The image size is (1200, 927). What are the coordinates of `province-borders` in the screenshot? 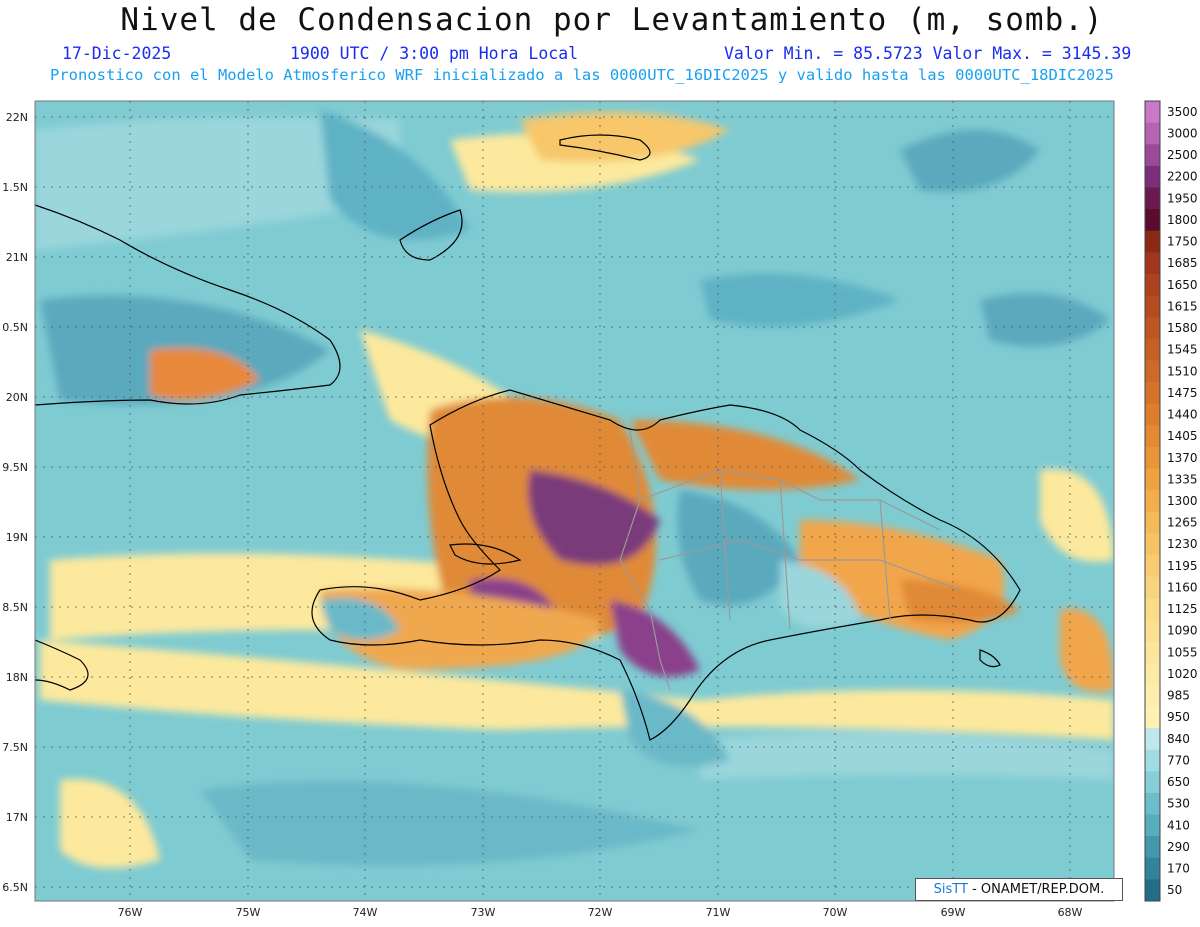 It's located at (790, 560).